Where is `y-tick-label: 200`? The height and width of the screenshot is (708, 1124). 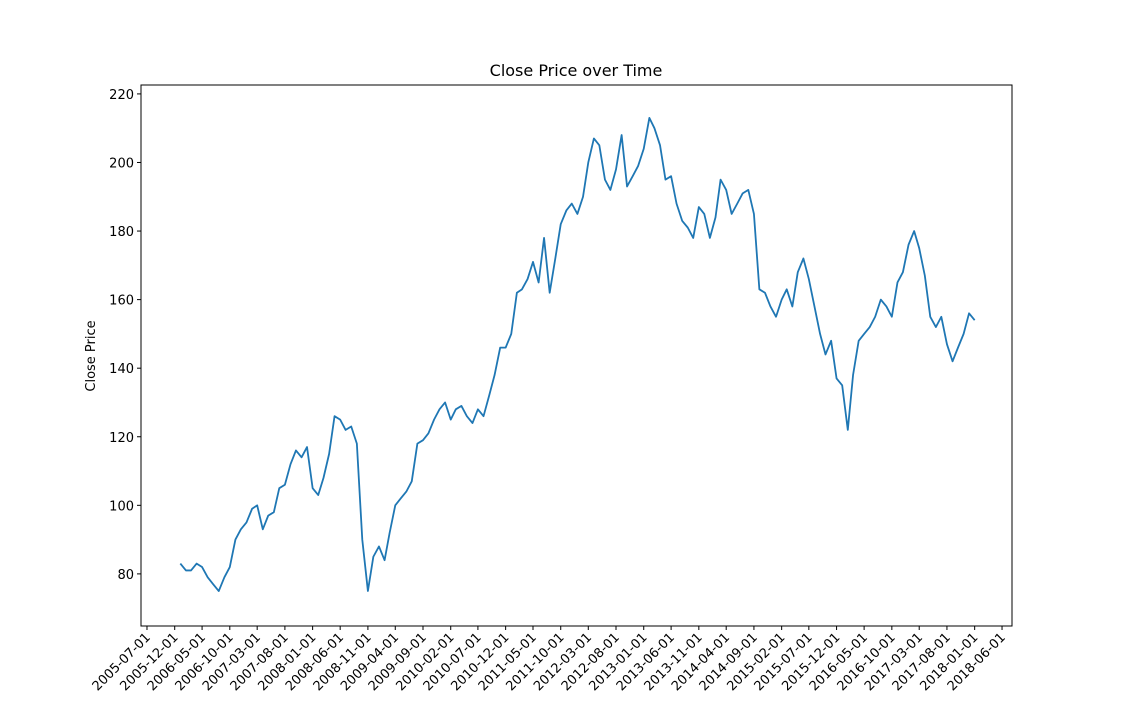
y-tick-label: 200 is located at coordinates (121, 163).